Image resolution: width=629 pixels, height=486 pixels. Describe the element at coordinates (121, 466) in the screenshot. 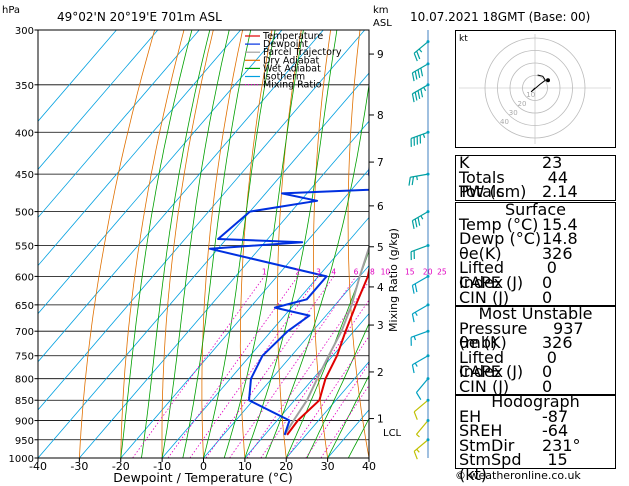

I see `temperature-tick-label: -20` at that location.